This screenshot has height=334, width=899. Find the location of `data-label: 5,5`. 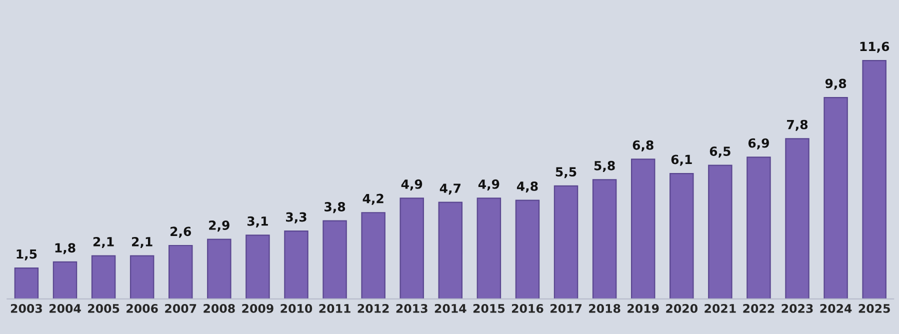

data-label: 5,5 is located at coordinates (566, 172).